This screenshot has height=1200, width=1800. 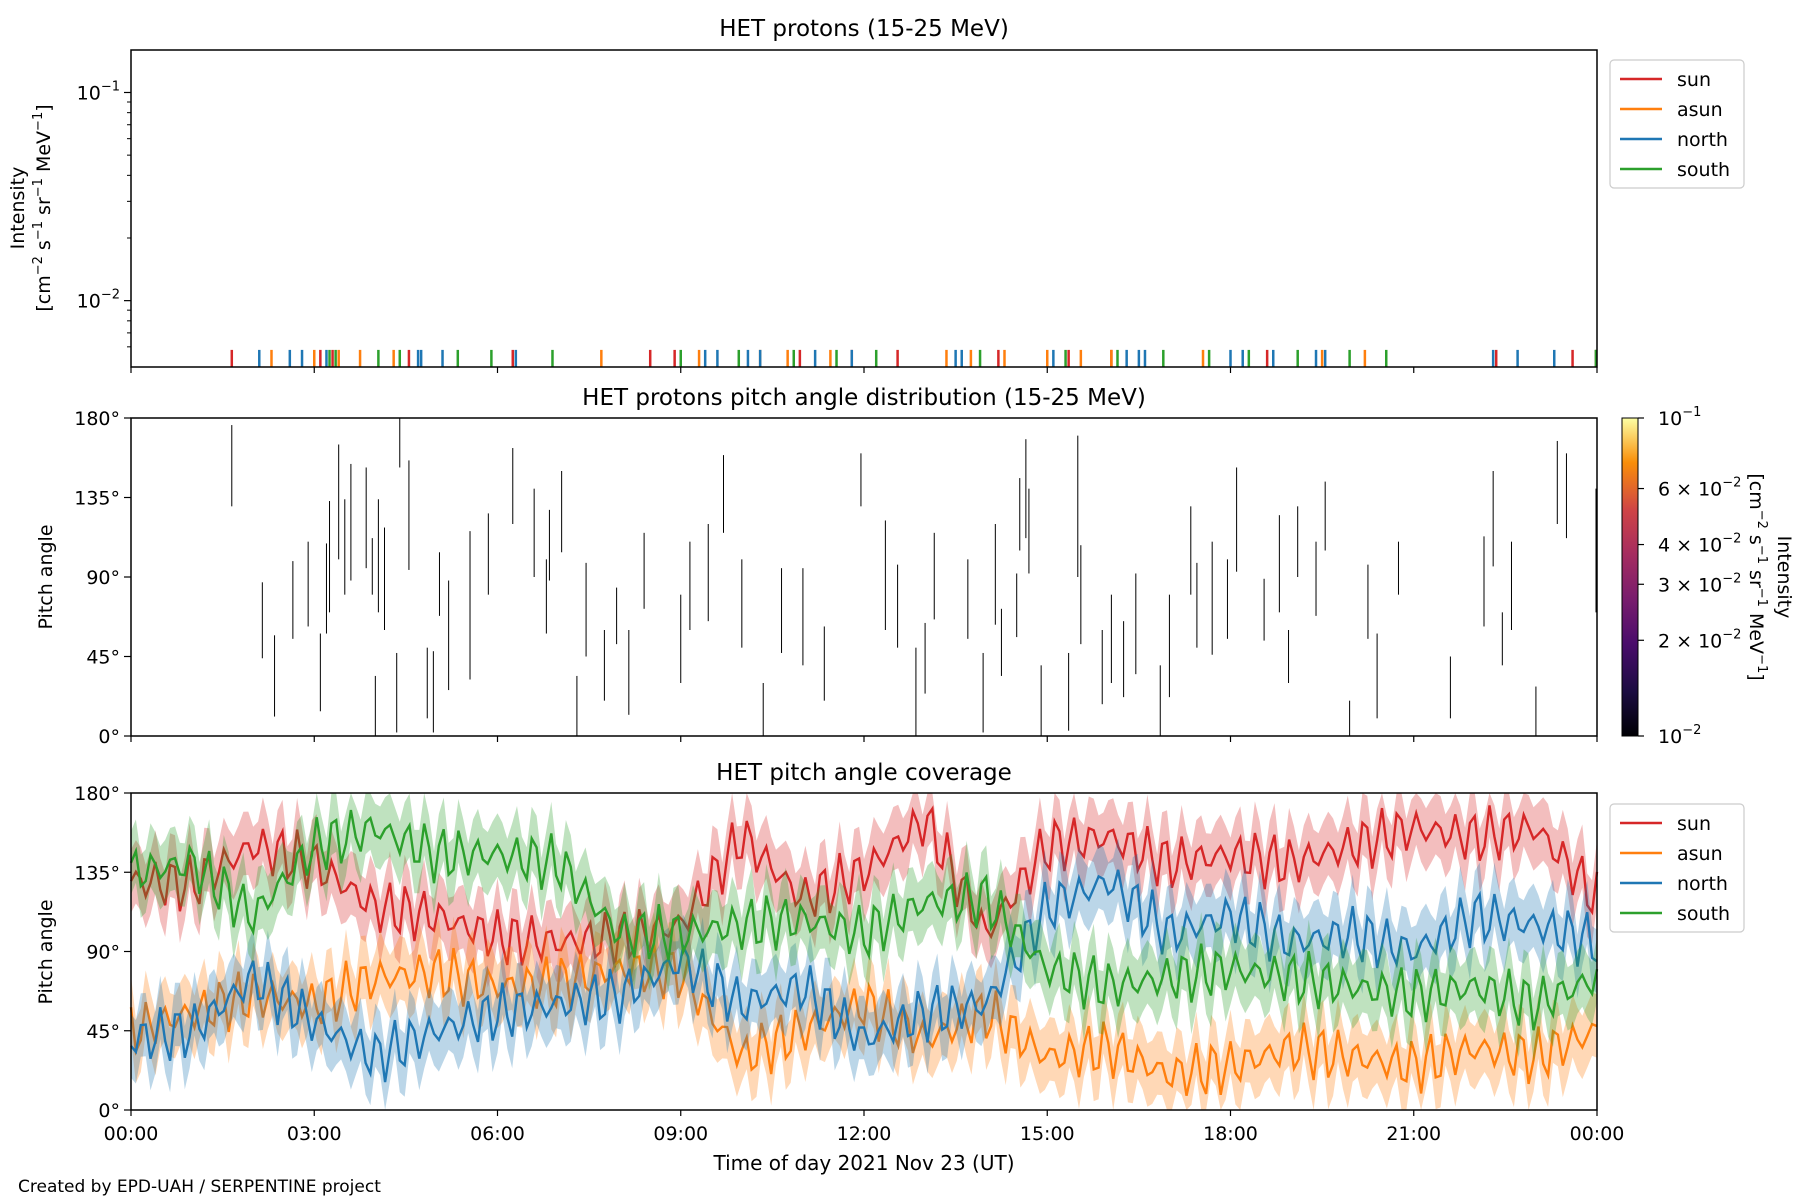 What do you see at coordinates (680, 1134) in the screenshot?
I see `x-tick-label: 09:00` at bounding box center [680, 1134].